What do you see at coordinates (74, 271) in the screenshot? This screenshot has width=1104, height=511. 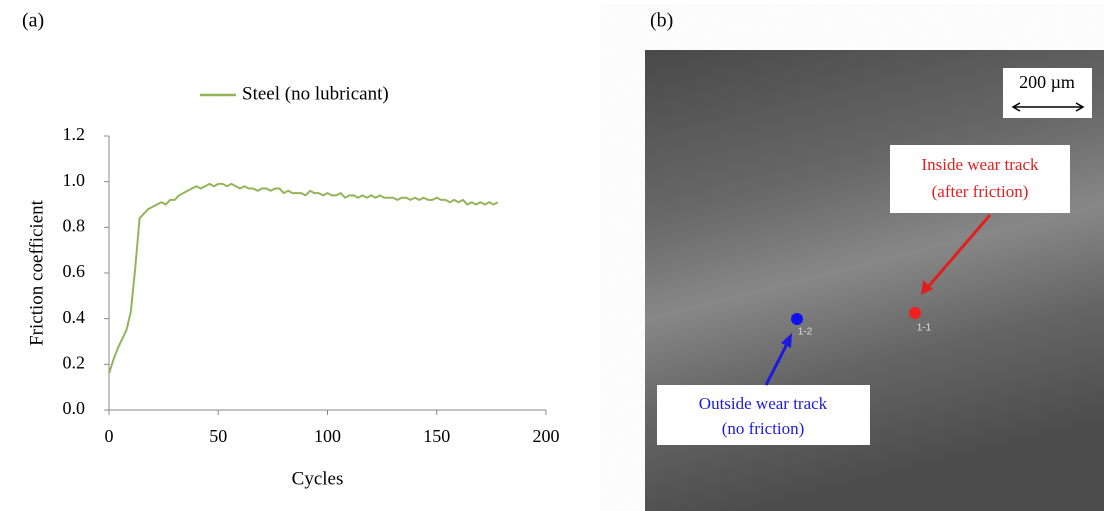 I see `y-tick-label: 0.6` at bounding box center [74, 271].